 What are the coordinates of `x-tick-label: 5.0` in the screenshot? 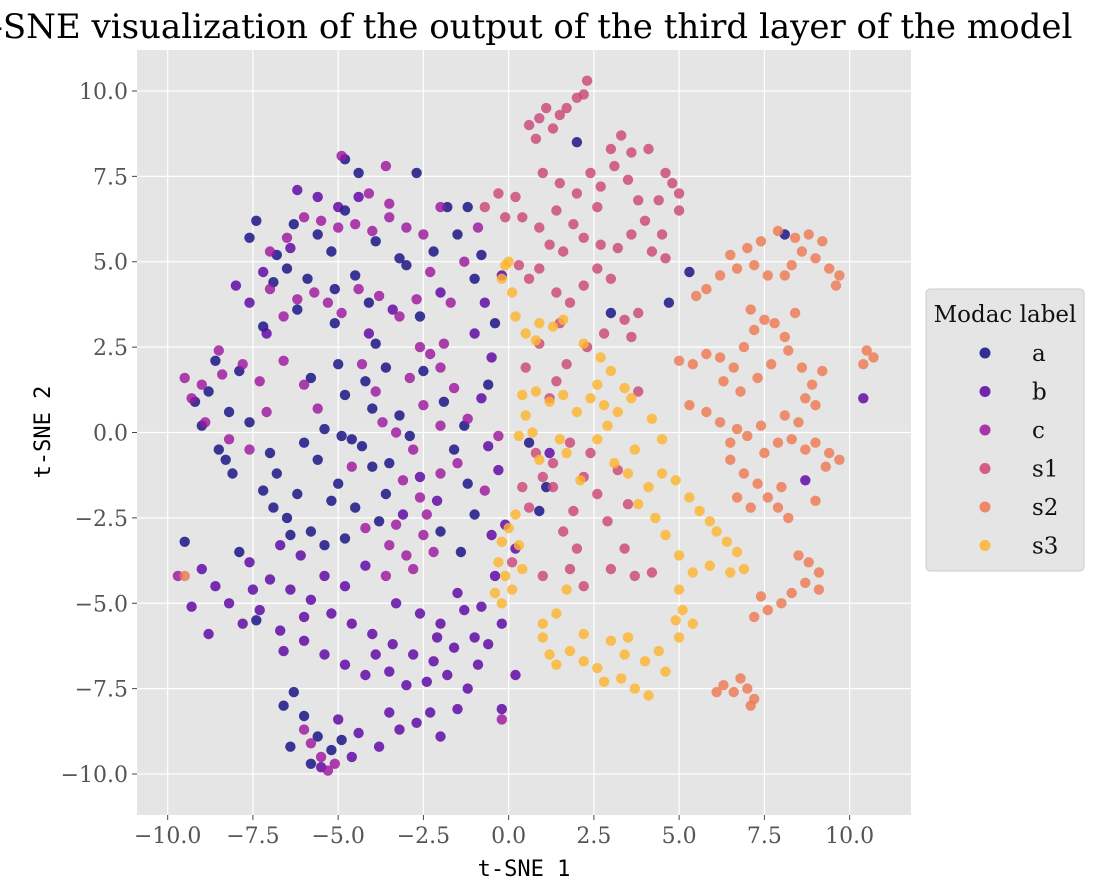 It's located at (679, 836).